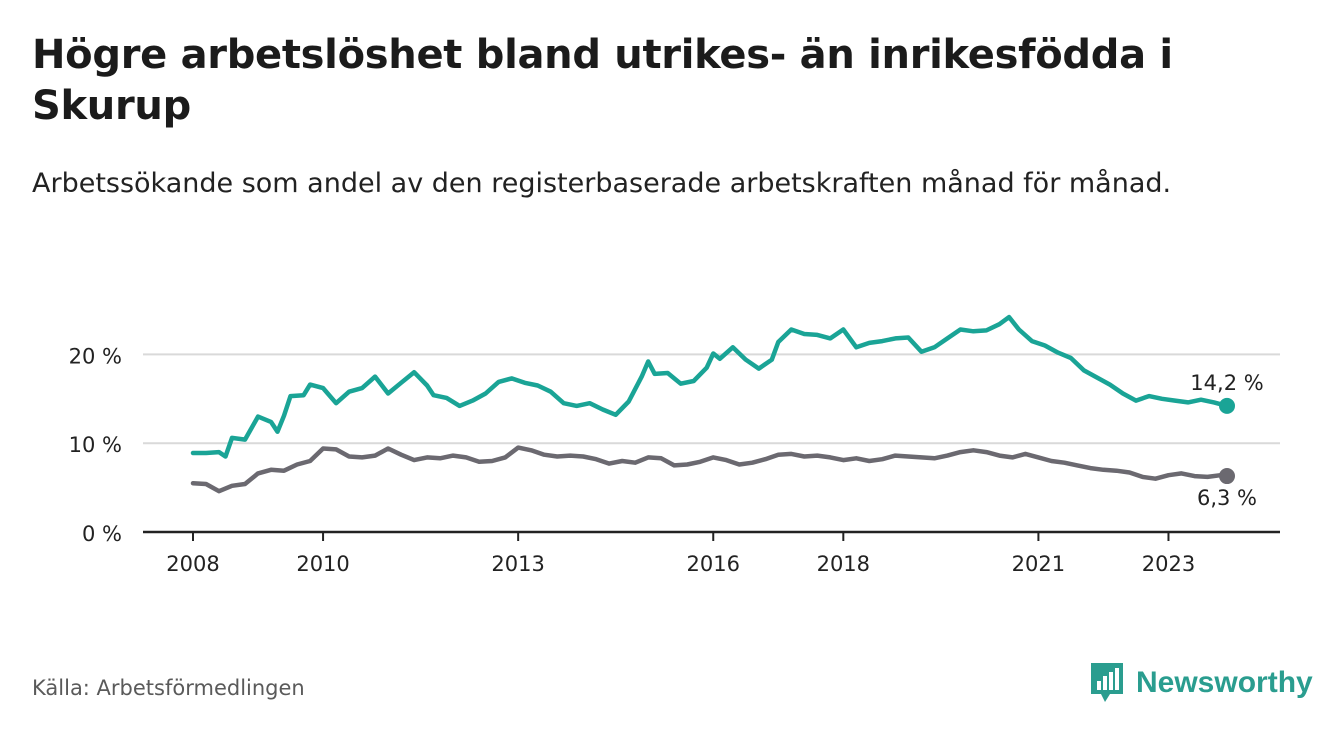 The image size is (1340, 734). Describe the element at coordinates (95, 356) in the screenshot. I see `y-tick-label: 20 %` at that location.